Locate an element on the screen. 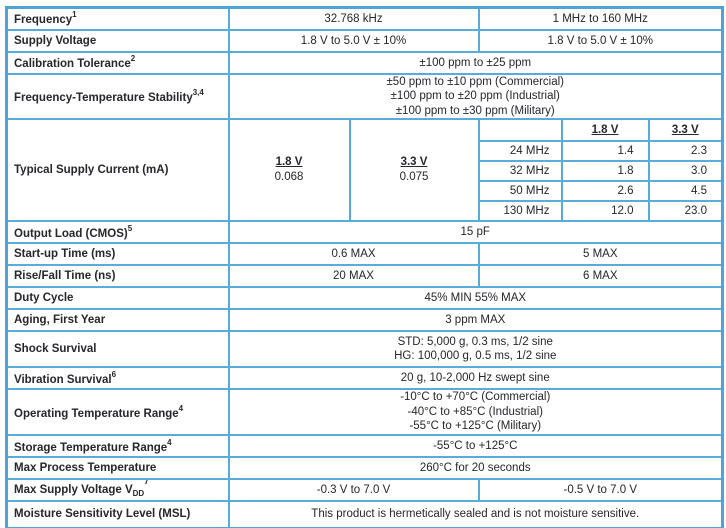  startup-time-khz: 0.6 MAX is located at coordinates (353, 254).